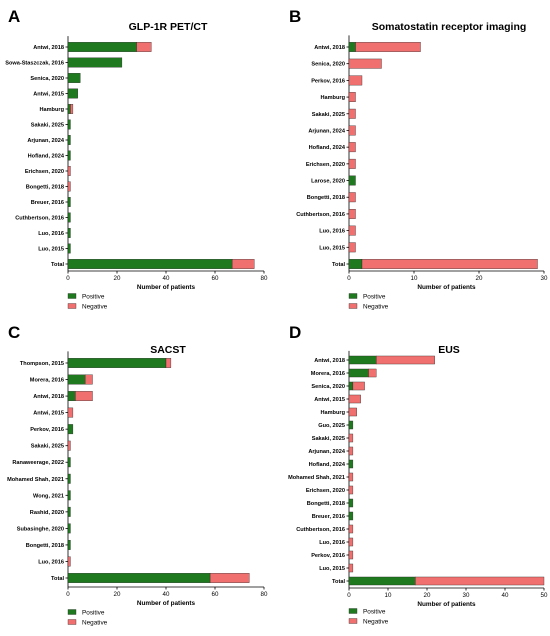  What do you see at coordinates (544, 278) in the screenshot?
I see `x-tick-label: 30` at bounding box center [544, 278].